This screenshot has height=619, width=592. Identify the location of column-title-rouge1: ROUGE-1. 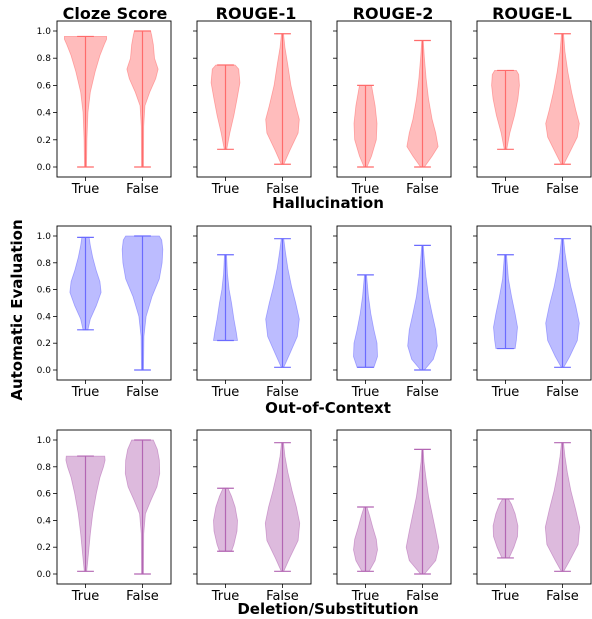
(256, 13).